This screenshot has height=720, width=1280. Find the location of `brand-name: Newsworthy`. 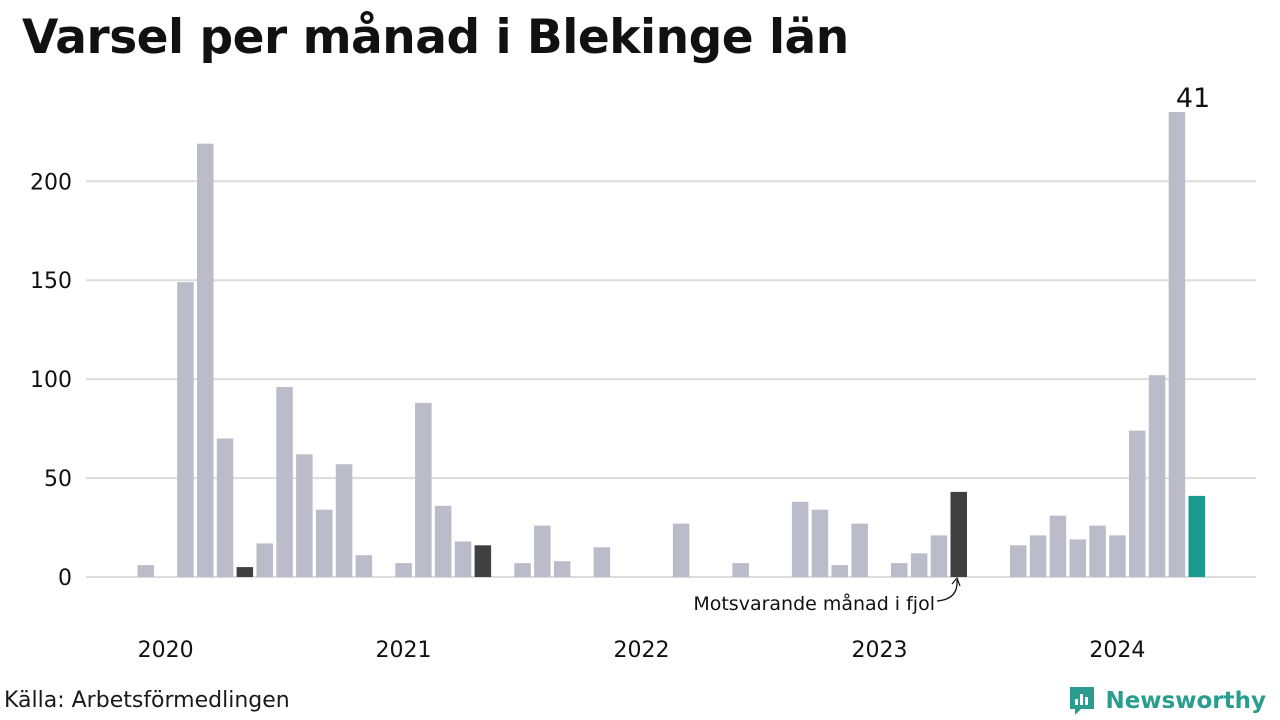

brand-name: Newsworthy is located at coordinates (1185, 701).